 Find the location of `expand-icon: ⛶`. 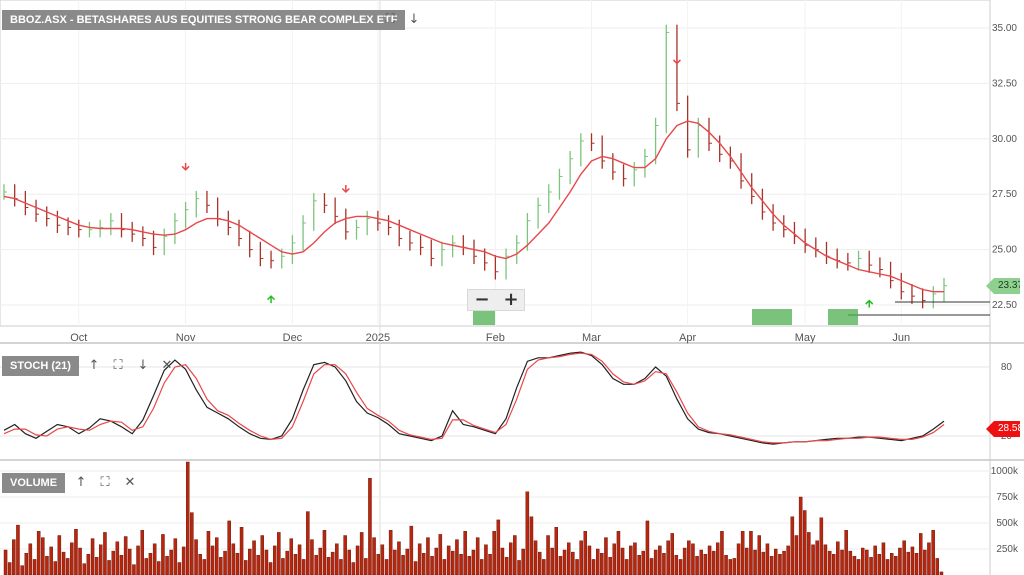

expand-icon: ⛶ is located at coordinates (118, 365).